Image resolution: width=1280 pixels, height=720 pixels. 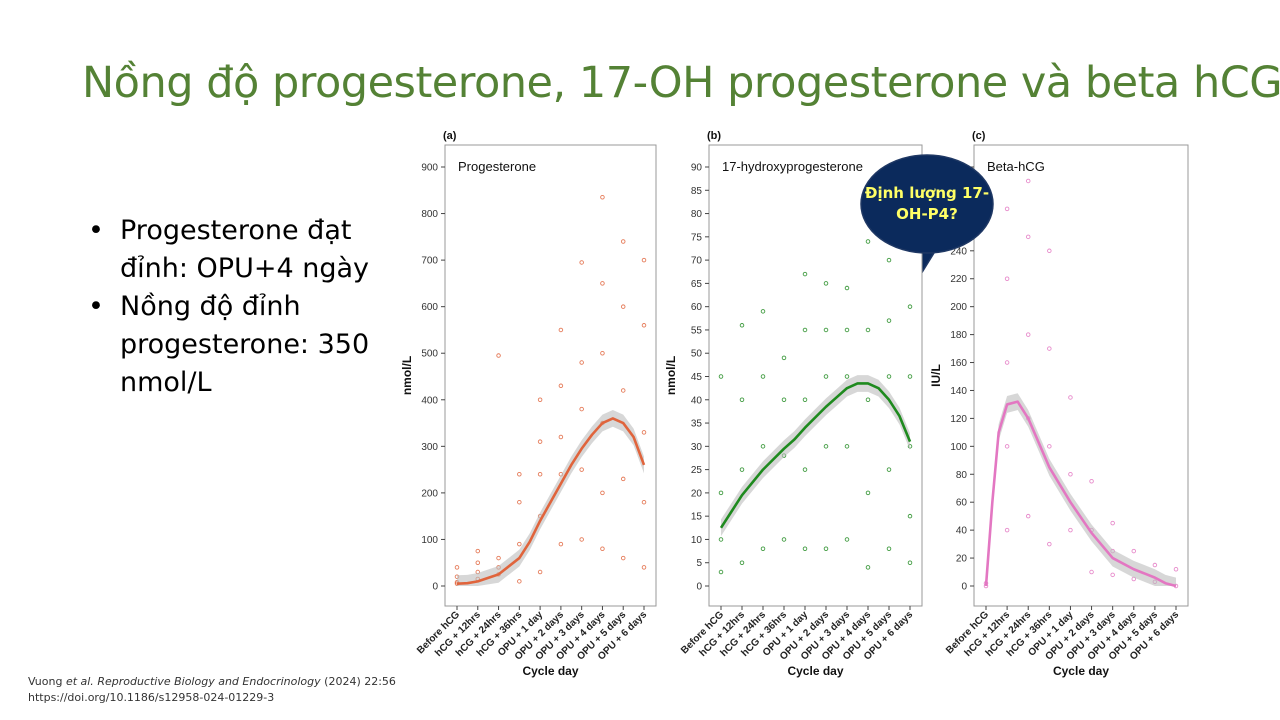 What do you see at coordinates (958, 419) in the screenshot?
I see `y-tick-label: 120` at bounding box center [958, 419].